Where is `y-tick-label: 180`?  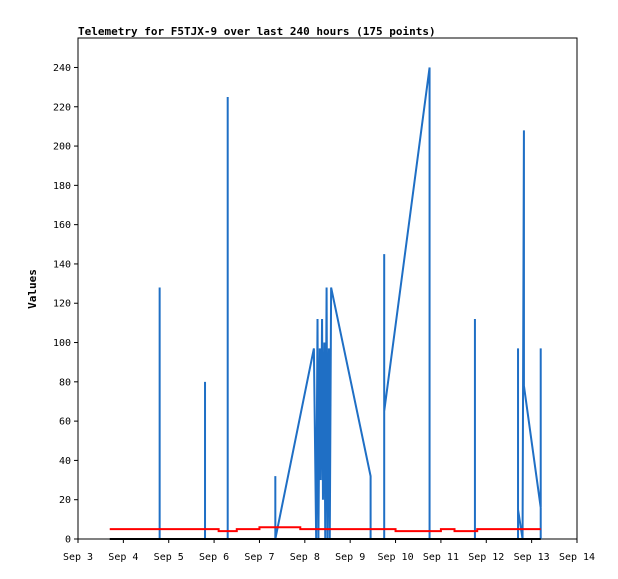
y-tick-label: 180 is located at coordinates (62, 186).